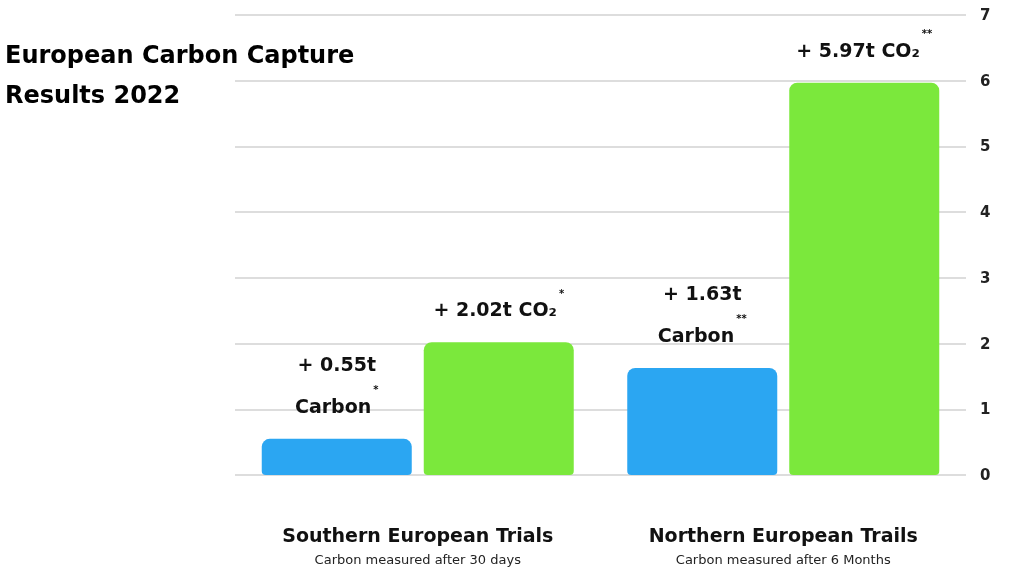  I want to click on x-tick-label: Northern European Trails, so click(783, 534).